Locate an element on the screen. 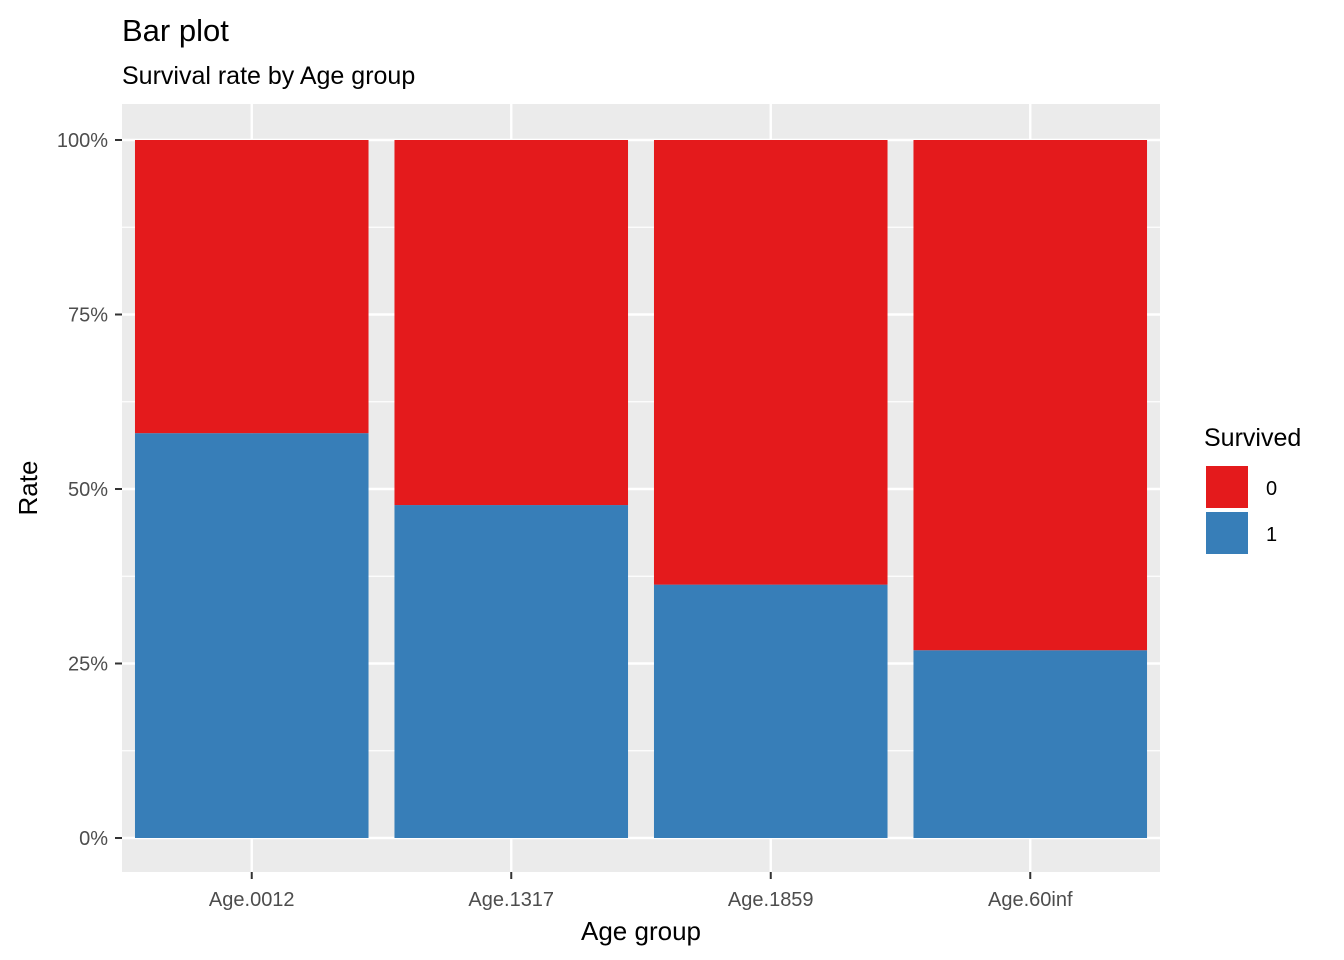  x-axis-title: Age group is located at coordinates (641, 931).